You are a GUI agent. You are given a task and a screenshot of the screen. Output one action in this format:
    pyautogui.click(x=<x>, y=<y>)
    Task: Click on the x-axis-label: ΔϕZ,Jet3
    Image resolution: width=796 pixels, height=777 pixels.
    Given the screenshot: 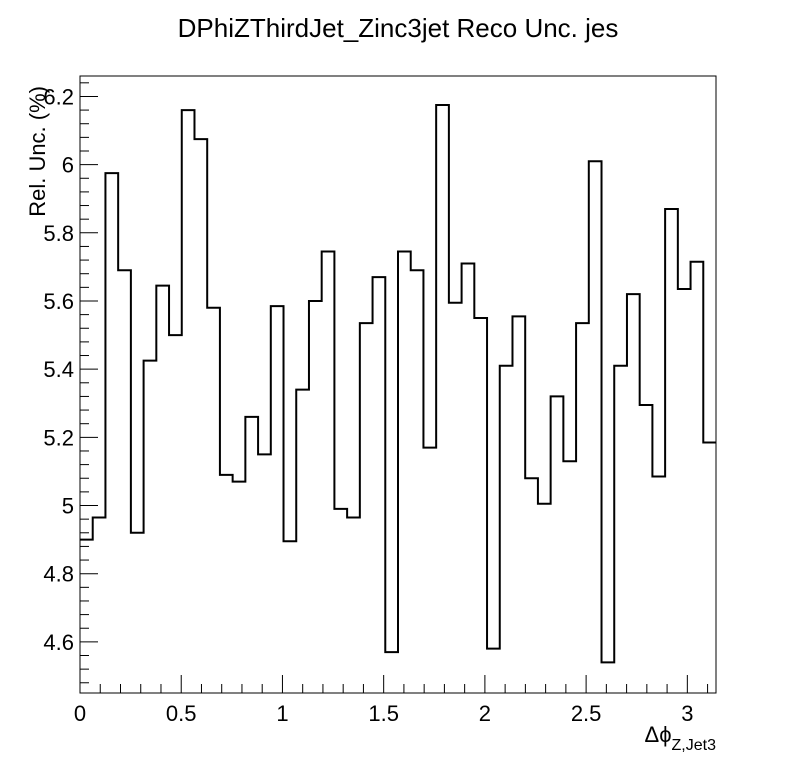 What is the action you would take?
    pyautogui.click(x=681, y=738)
    